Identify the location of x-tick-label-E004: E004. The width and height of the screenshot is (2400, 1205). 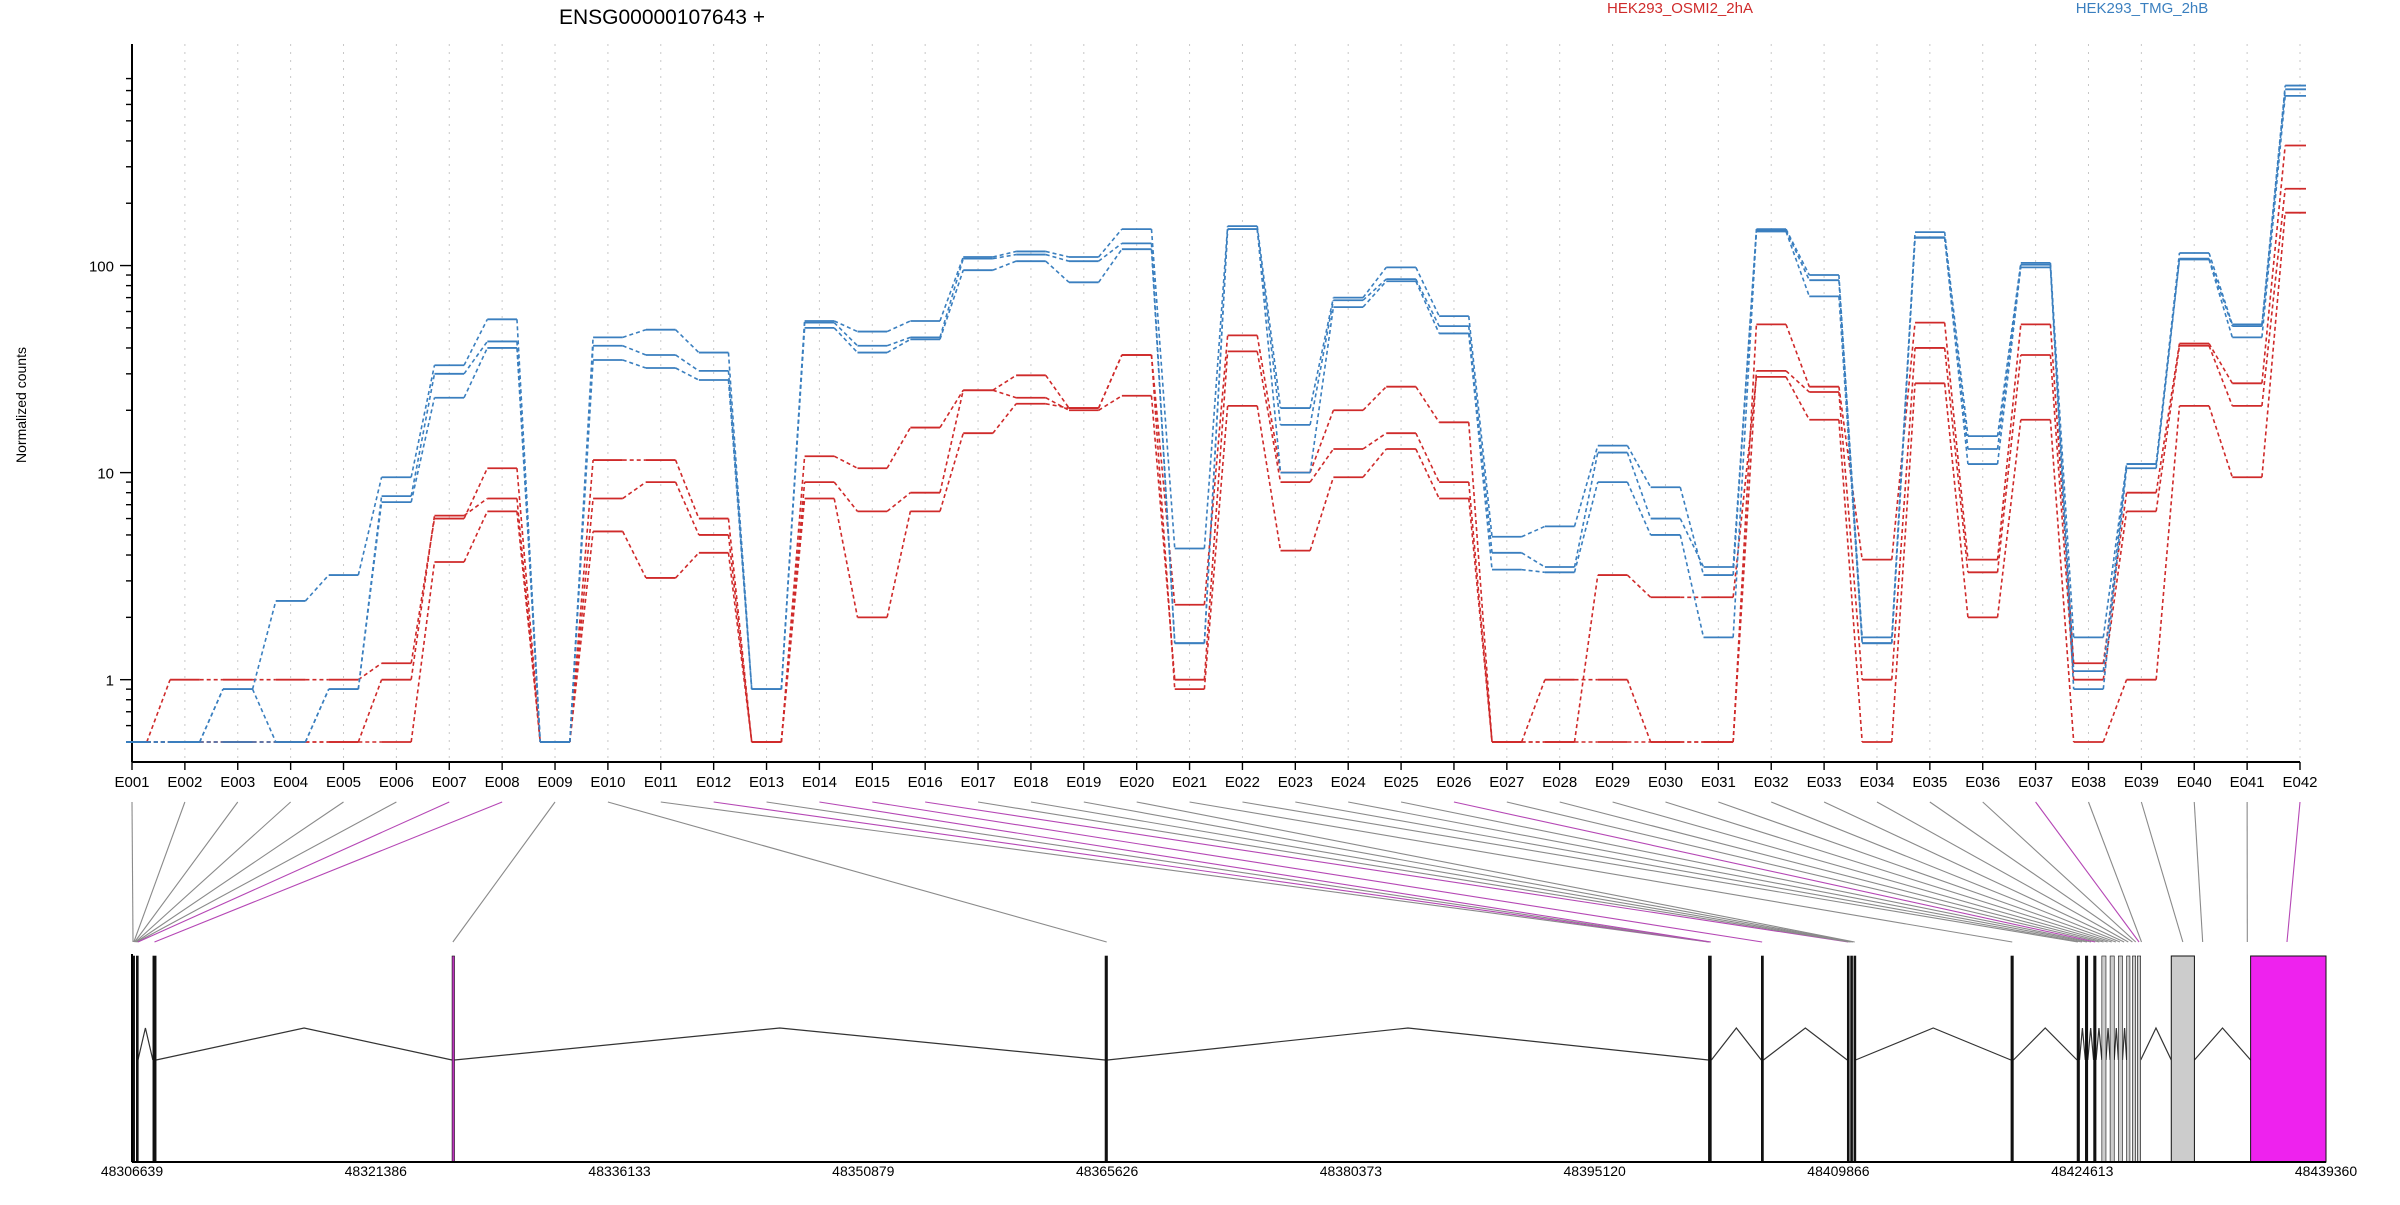
(290, 782).